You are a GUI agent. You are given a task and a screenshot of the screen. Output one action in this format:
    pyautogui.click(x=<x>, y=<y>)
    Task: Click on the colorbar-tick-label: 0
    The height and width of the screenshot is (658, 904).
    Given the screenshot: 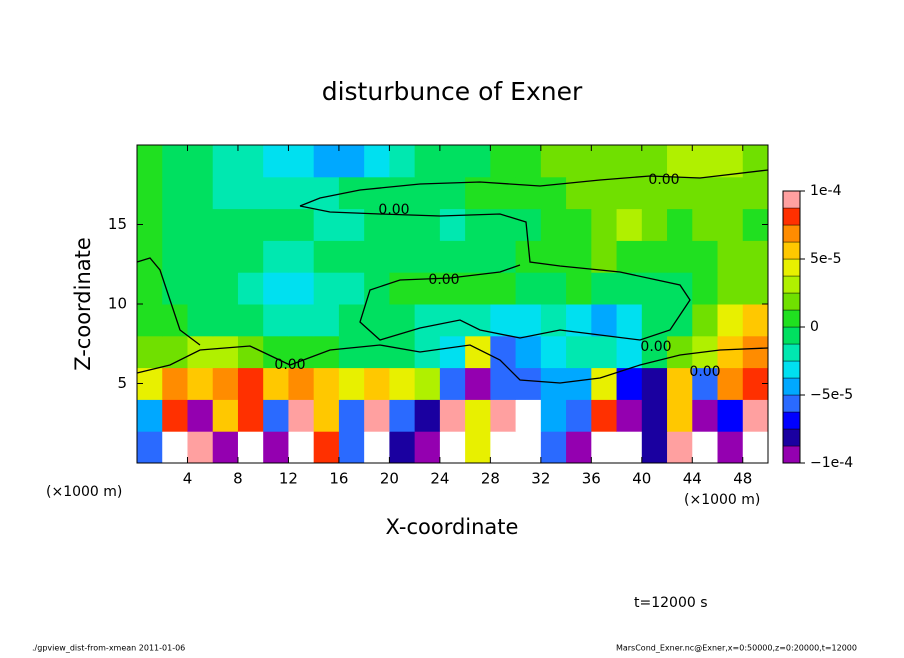 What is the action you would take?
    pyautogui.click(x=814, y=327)
    